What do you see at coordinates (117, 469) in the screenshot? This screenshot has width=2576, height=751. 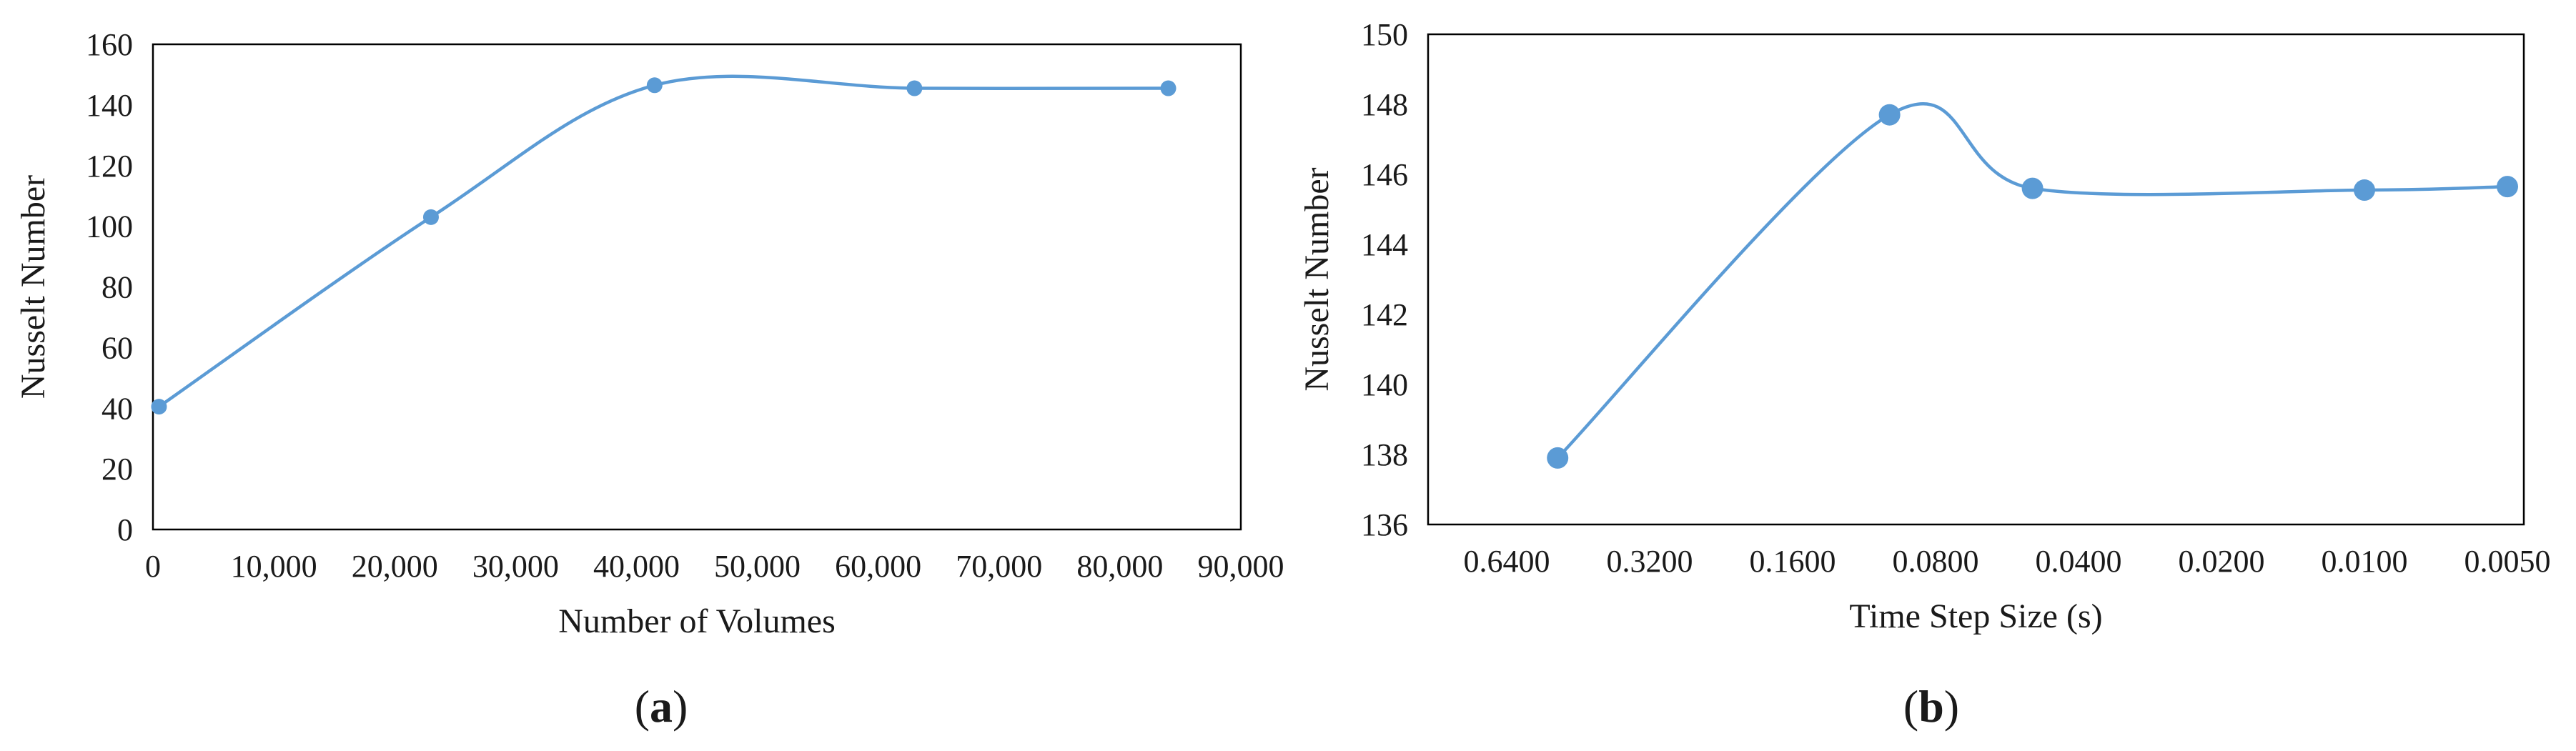 I see `panel-a-y-tick-label: 20` at bounding box center [117, 469].